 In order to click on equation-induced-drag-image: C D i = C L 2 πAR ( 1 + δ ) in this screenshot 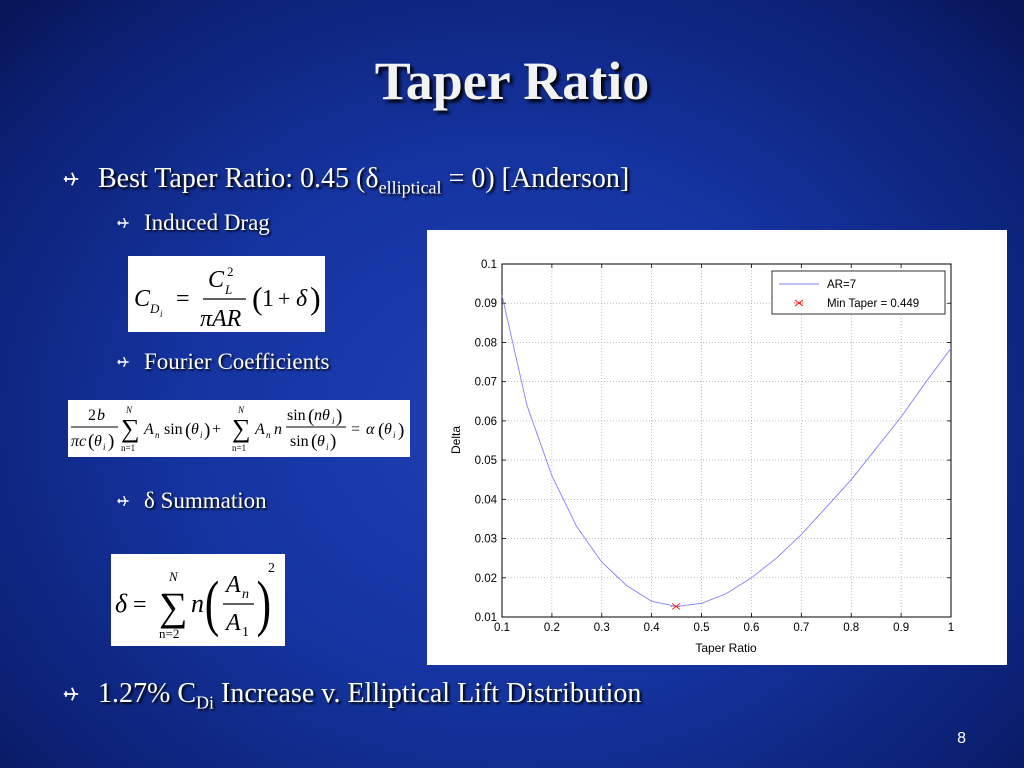, I will do `click(227, 298)`.